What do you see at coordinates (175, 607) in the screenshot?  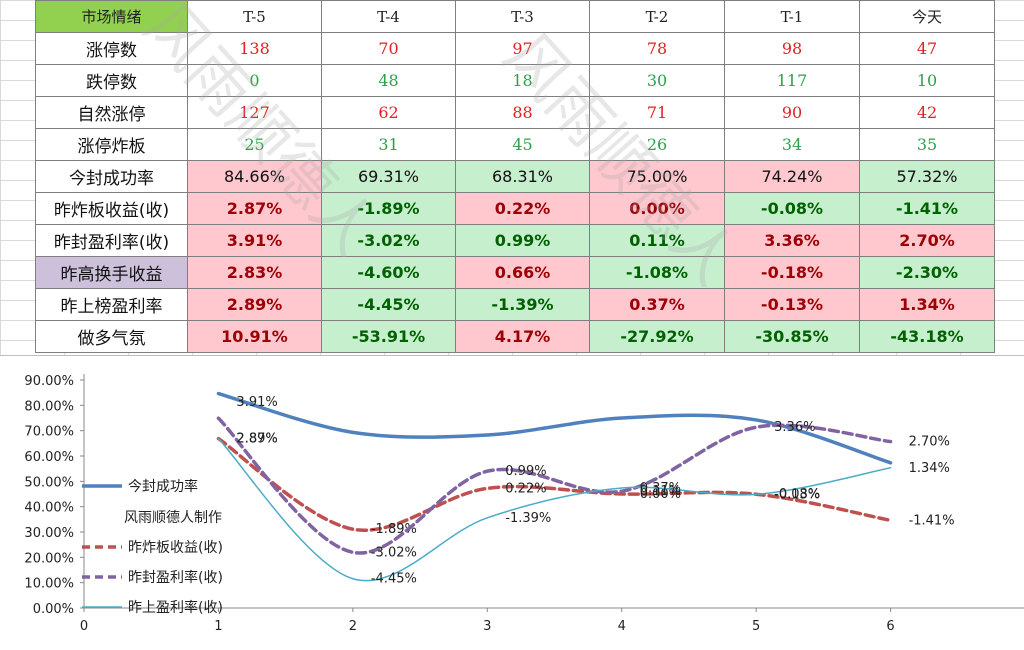 I see `legend-label: 昨上盈利率(收)` at bounding box center [175, 607].